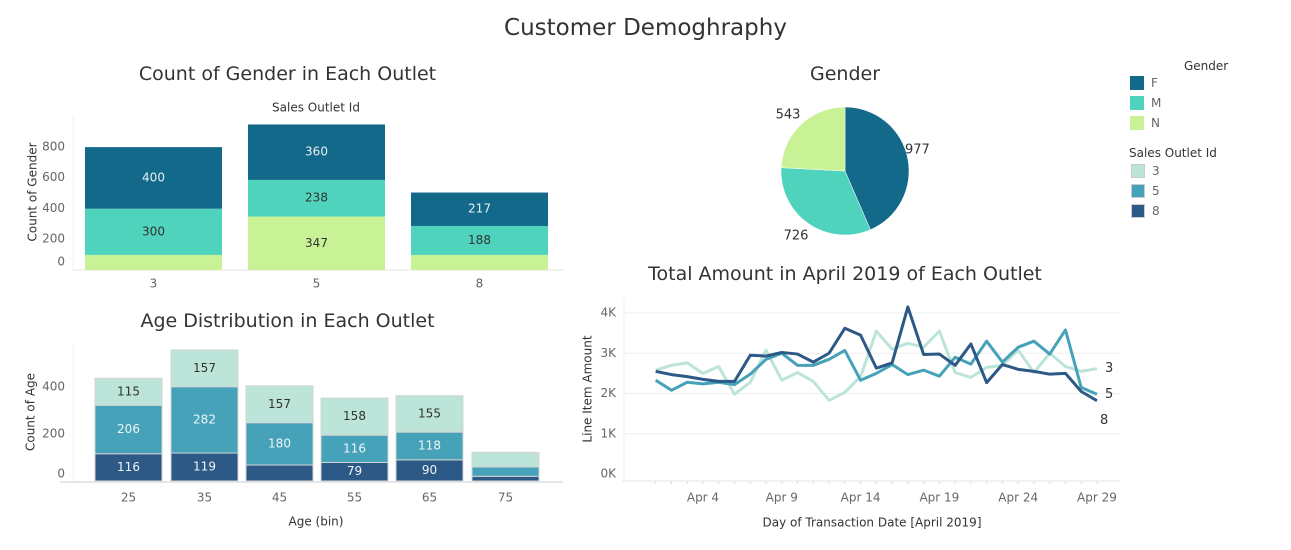 This screenshot has width=1291, height=550. What do you see at coordinates (279, 498) in the screenshot?
I see `x-tick-label: 45` at bounding box center [279, 498].